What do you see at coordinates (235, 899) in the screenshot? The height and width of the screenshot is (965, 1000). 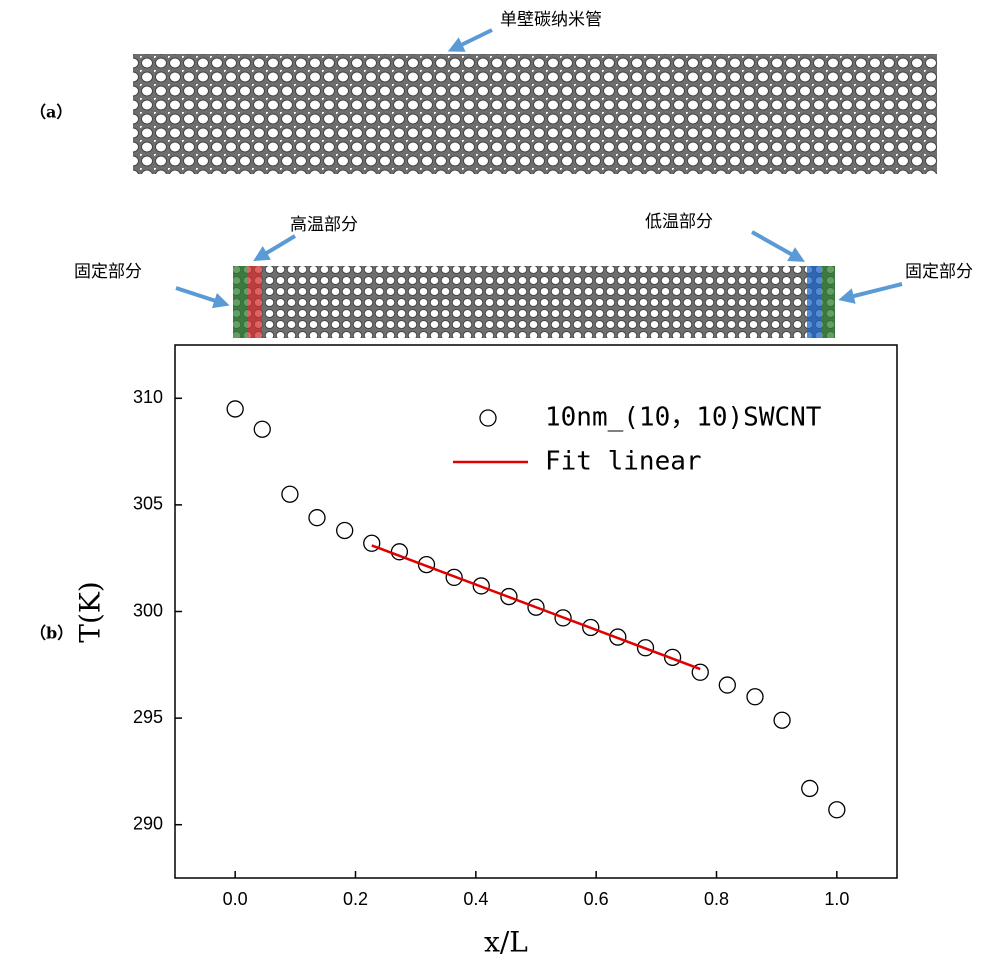 I see `x-tick-label: 0.0` at bounding box center [235, 899].